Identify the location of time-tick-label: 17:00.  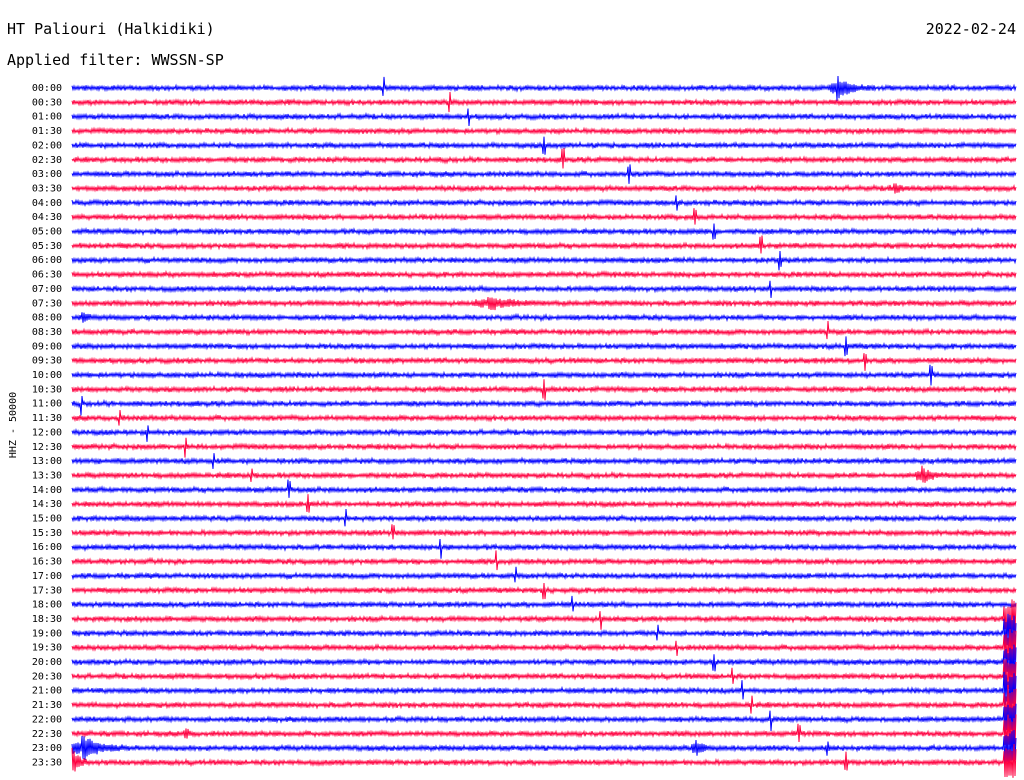
(47, 576).